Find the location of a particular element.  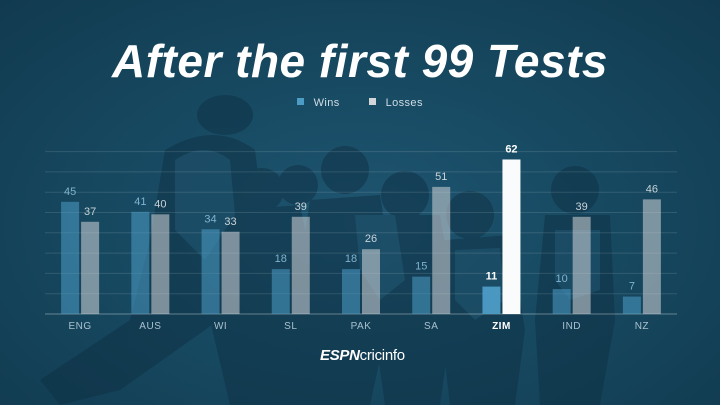

bar-losses-aus is located at coordinates (160, 264).